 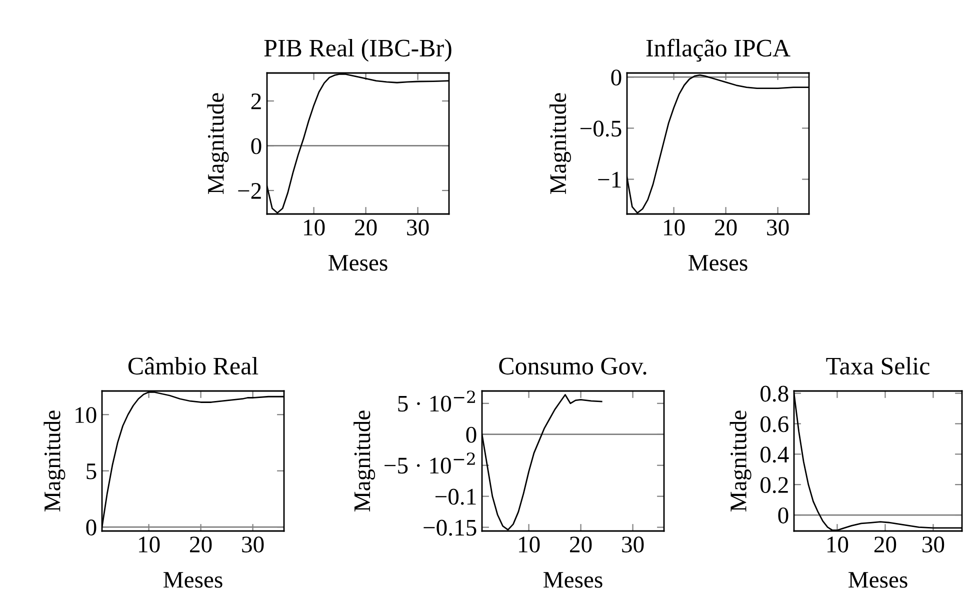 What do you see at coordinates (358, 50) in the screenshot?
I see `chart-title: PIB Real (IBC-Br)` at bounding box center [358, 50].